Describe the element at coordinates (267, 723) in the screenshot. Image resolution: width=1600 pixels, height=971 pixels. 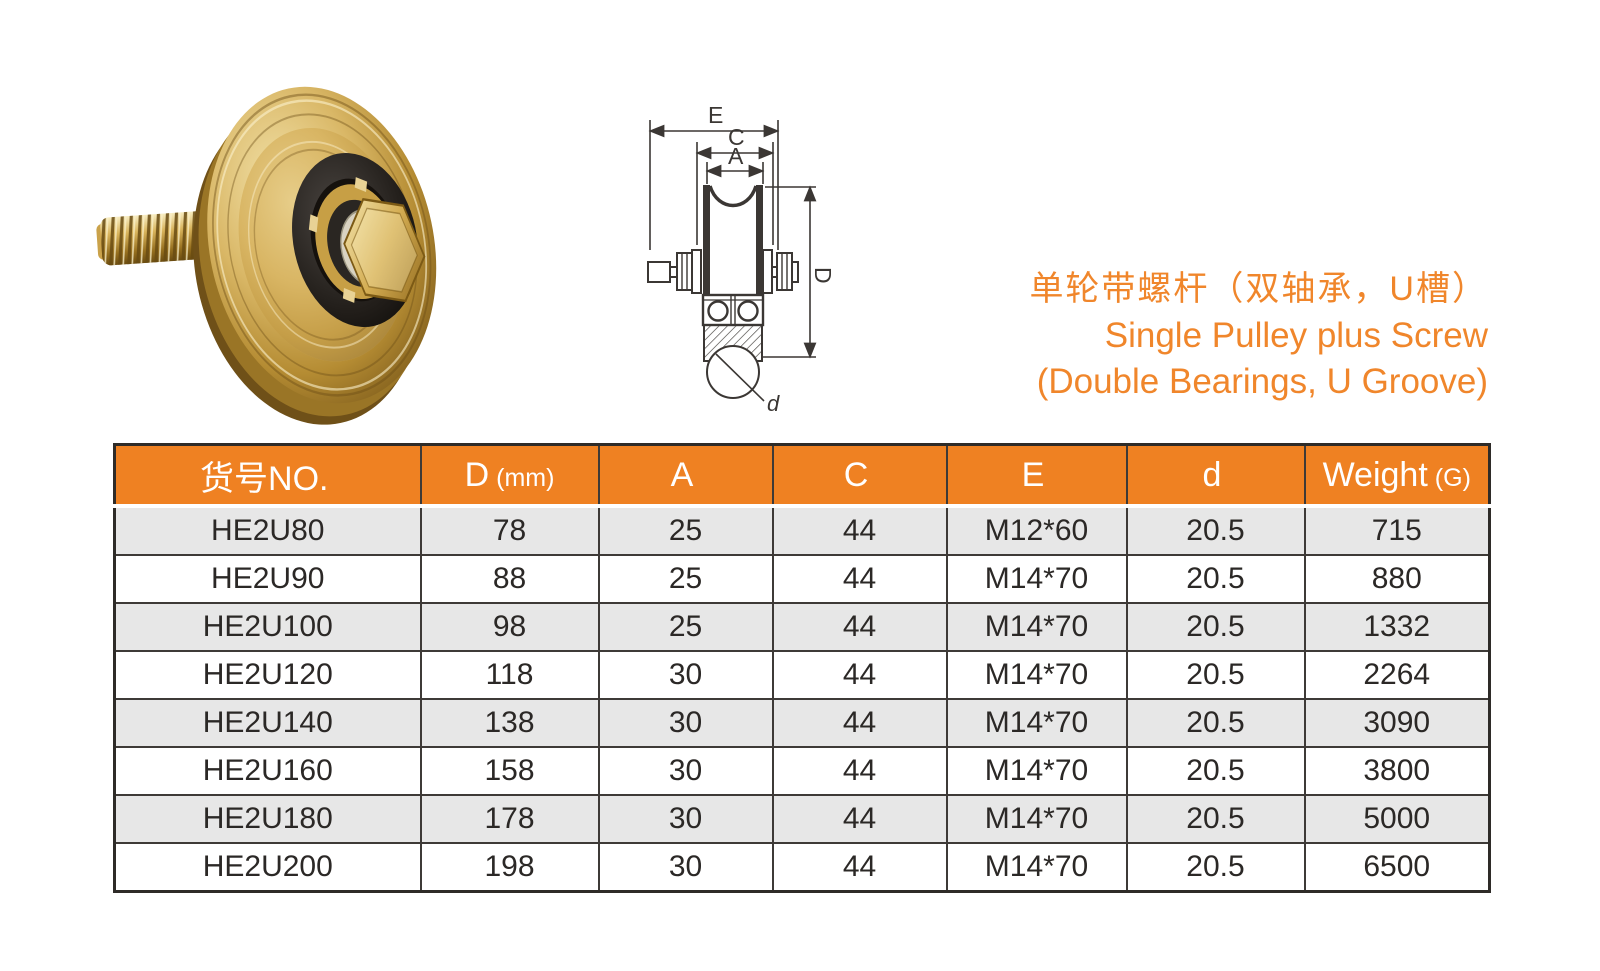
I see `cell-item-no: HE2U140` at that location.